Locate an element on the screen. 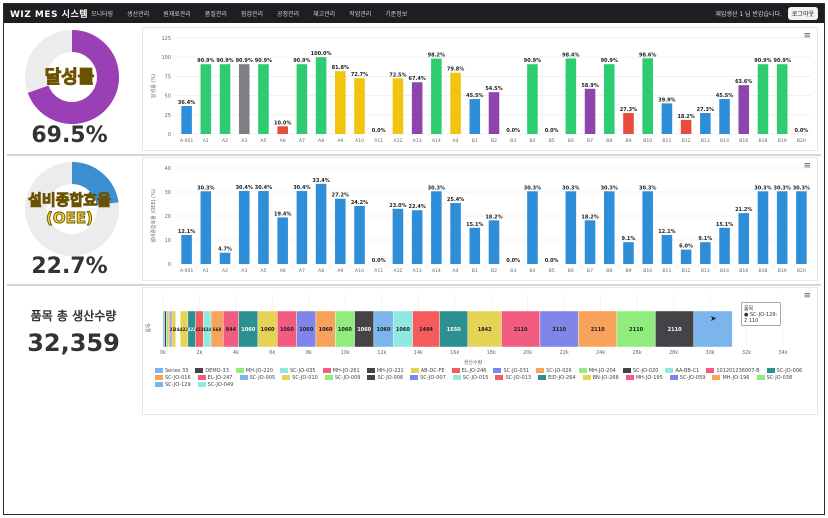  menu-item-inventory: 재고관리 is located at coordinates (324, 14).